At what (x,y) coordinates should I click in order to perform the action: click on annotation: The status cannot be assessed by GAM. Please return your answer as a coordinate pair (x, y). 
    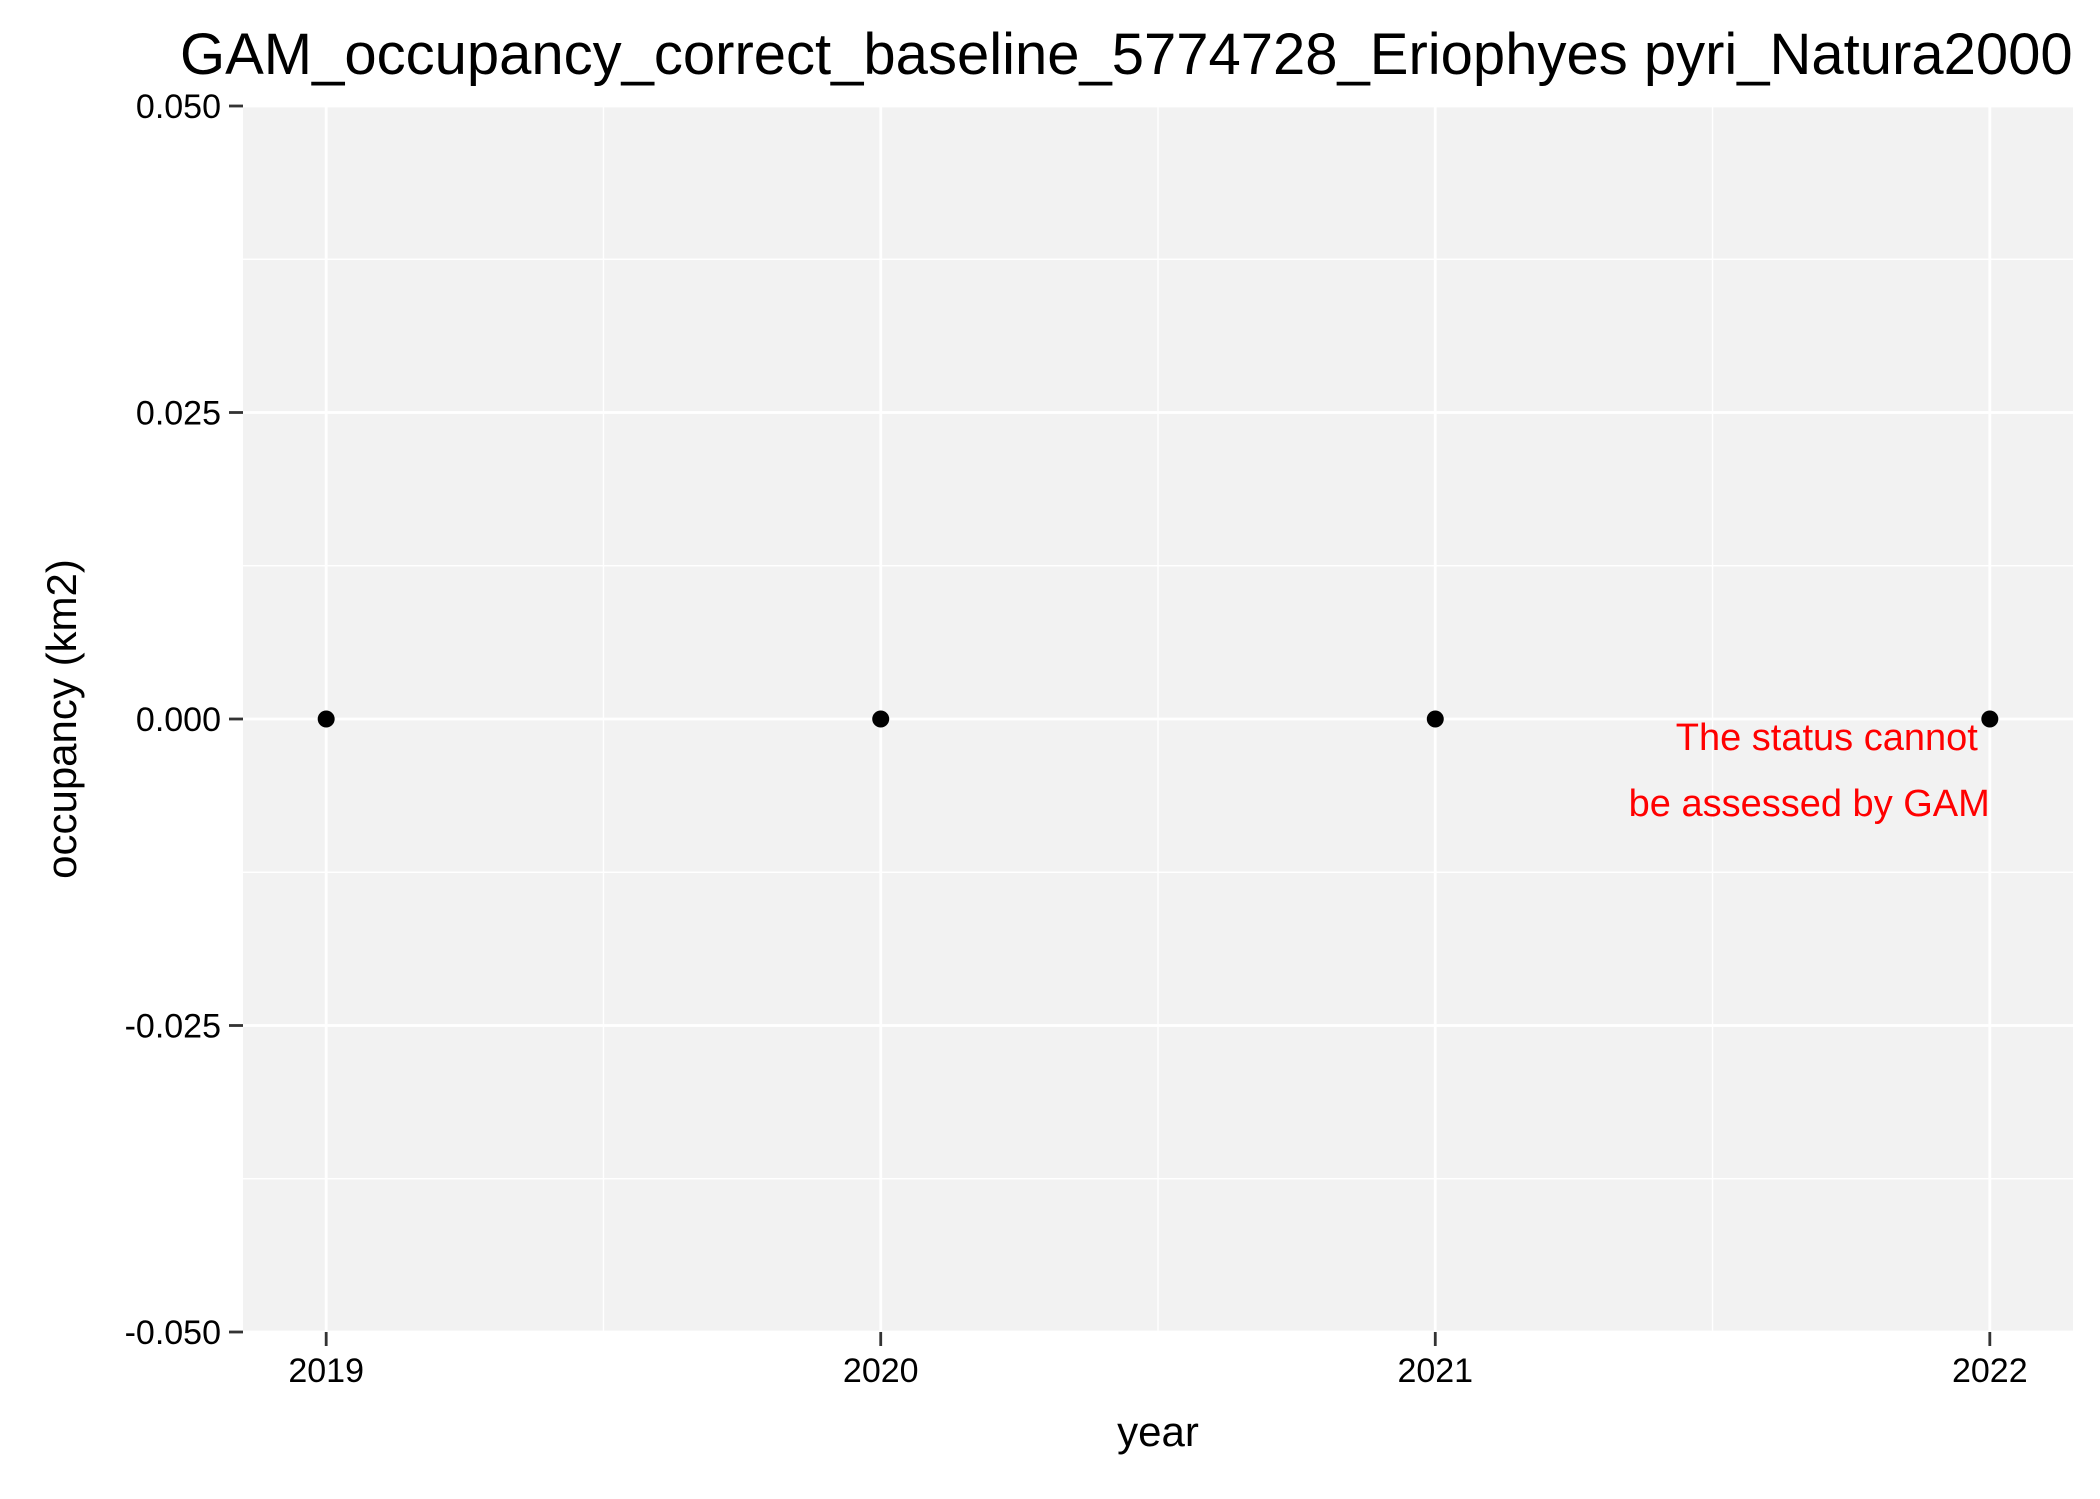
    Looking at the image, I should click on (1809, 771).